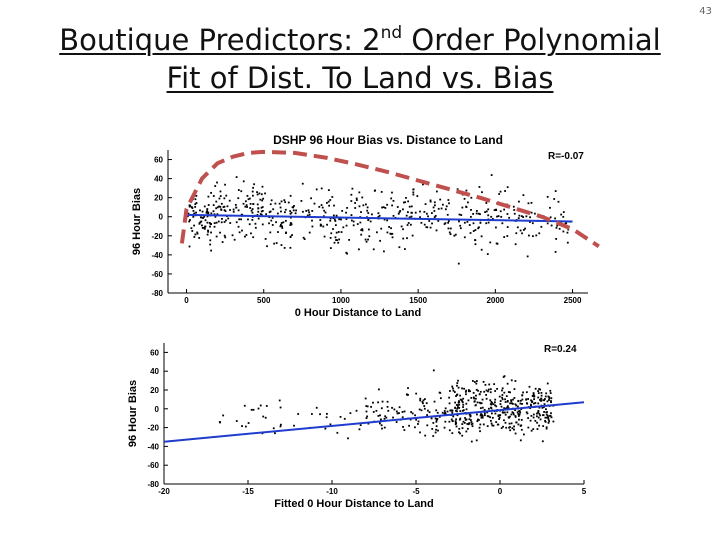  What do you see at coordinates (389, 198) in the screenshot?
I see `polynomial-fit-curve` at bounding box center [389, 198].